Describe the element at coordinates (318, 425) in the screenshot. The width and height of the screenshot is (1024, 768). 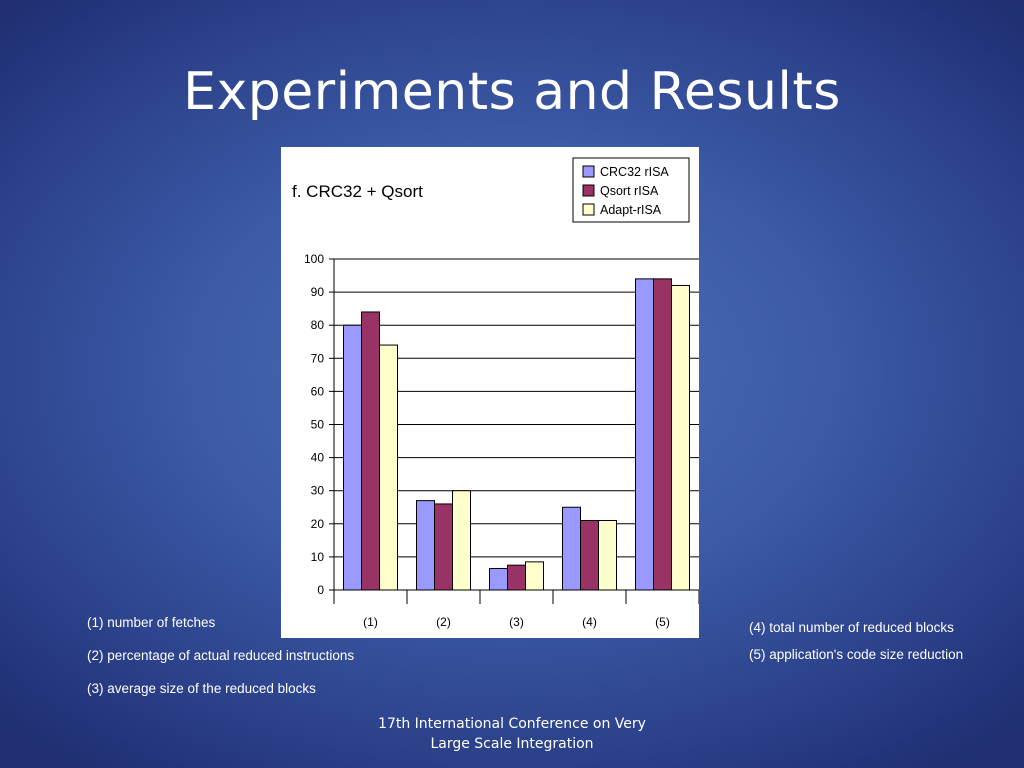
I see `y-tick-label: 50` at that location.